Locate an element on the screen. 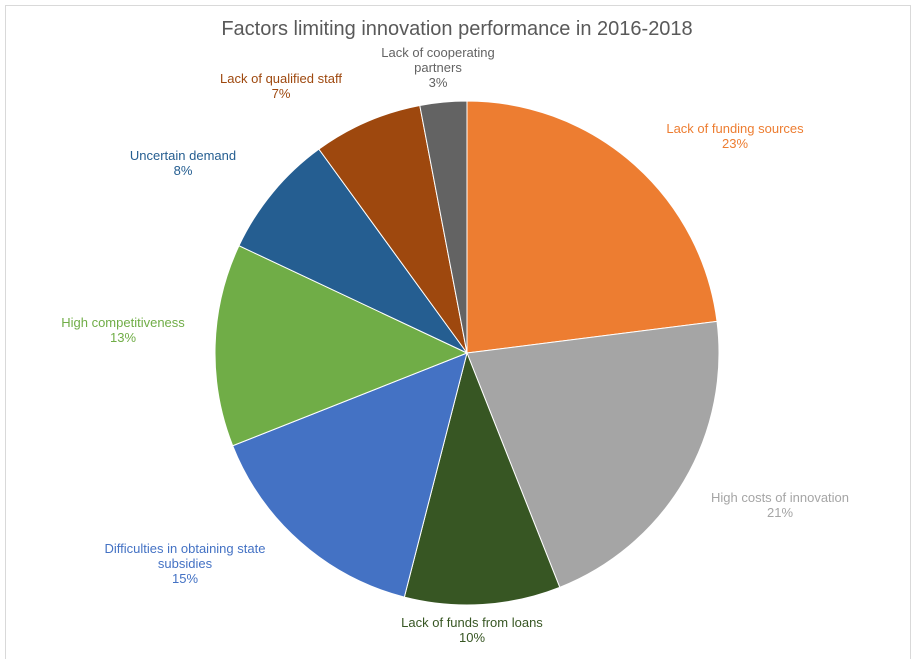 This screenshot has height=659, width=914. data-label: Lack of funding sources 23% is located at coordinates (735, 136).